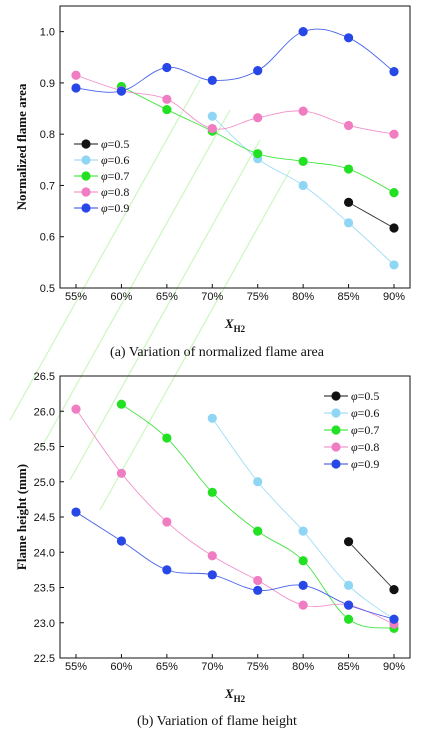  What do you see at coordinates (44, 518) in the screenshot?
I see `y-tick-label: 24.5` at bounding box center [44, 518].